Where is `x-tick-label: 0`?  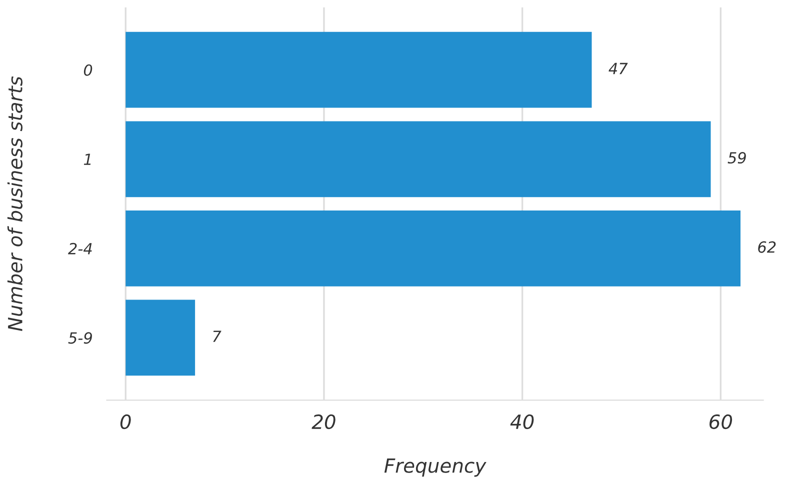 x-tick-label: 0 is located at coordinates (125, 422).